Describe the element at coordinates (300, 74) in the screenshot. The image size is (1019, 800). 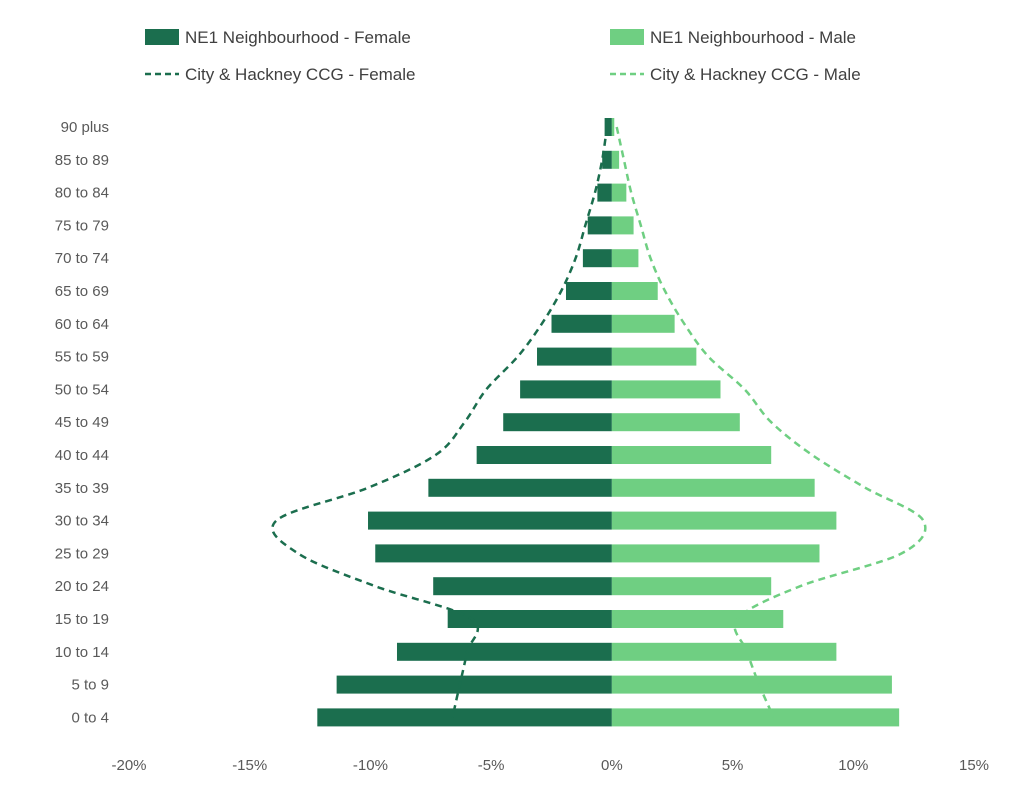
I see `legend-label-2: City & Hackney CCG - Female` at that location.